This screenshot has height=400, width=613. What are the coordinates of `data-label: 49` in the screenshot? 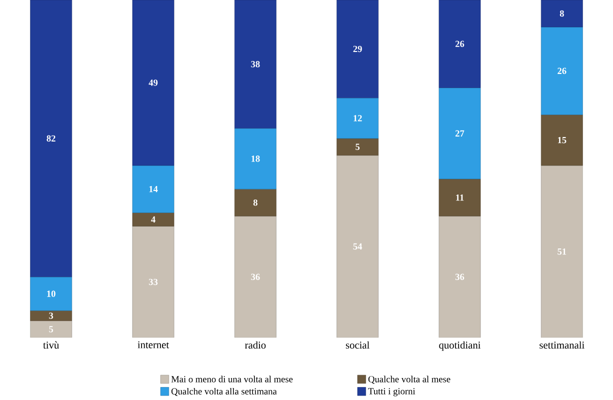 It's located at (153, 83).